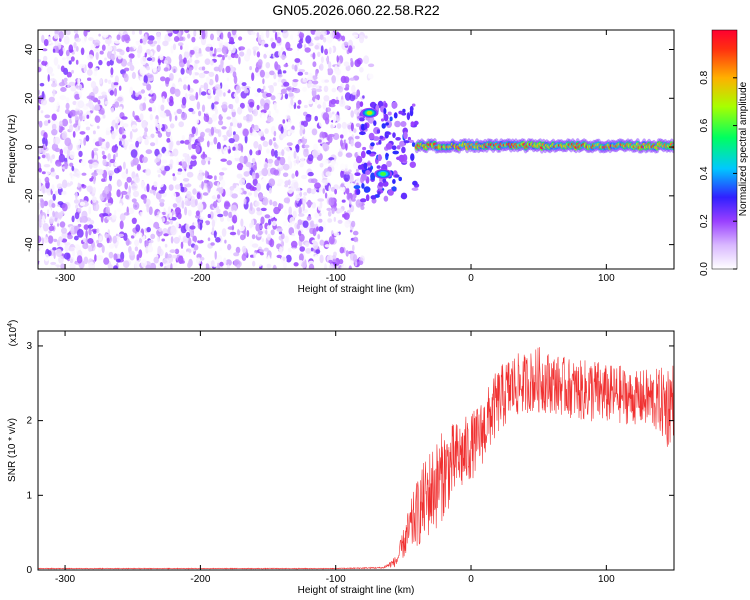  I want to click on snr-x-label: Height of straight line (km), so click(356, 590).